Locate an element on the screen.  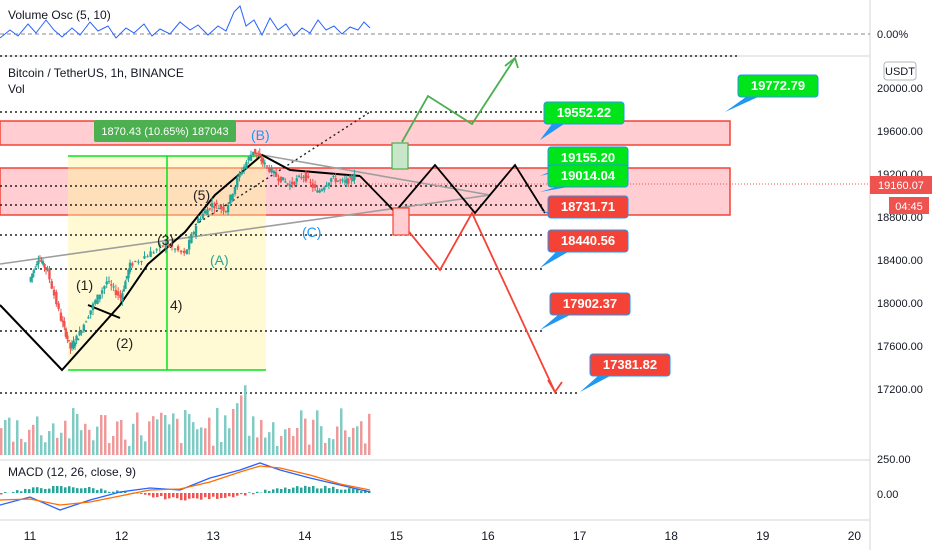
currency-badge-label: USDT is located at coordinates (900, 72).